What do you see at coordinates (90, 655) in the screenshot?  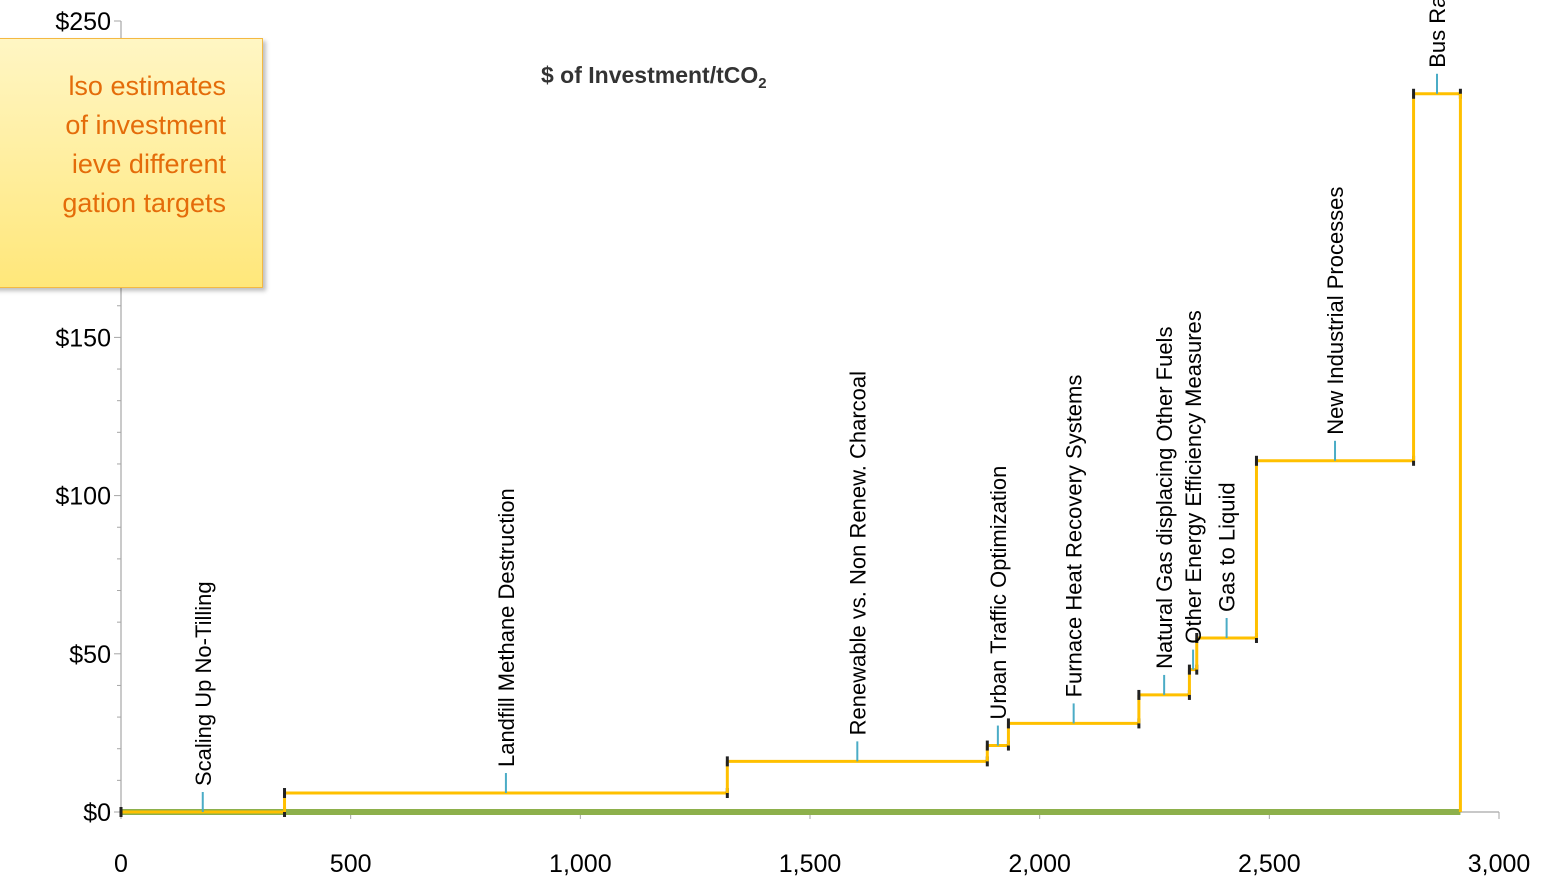 I see `y-tick-label: $50` at bounding box center [90, 655].